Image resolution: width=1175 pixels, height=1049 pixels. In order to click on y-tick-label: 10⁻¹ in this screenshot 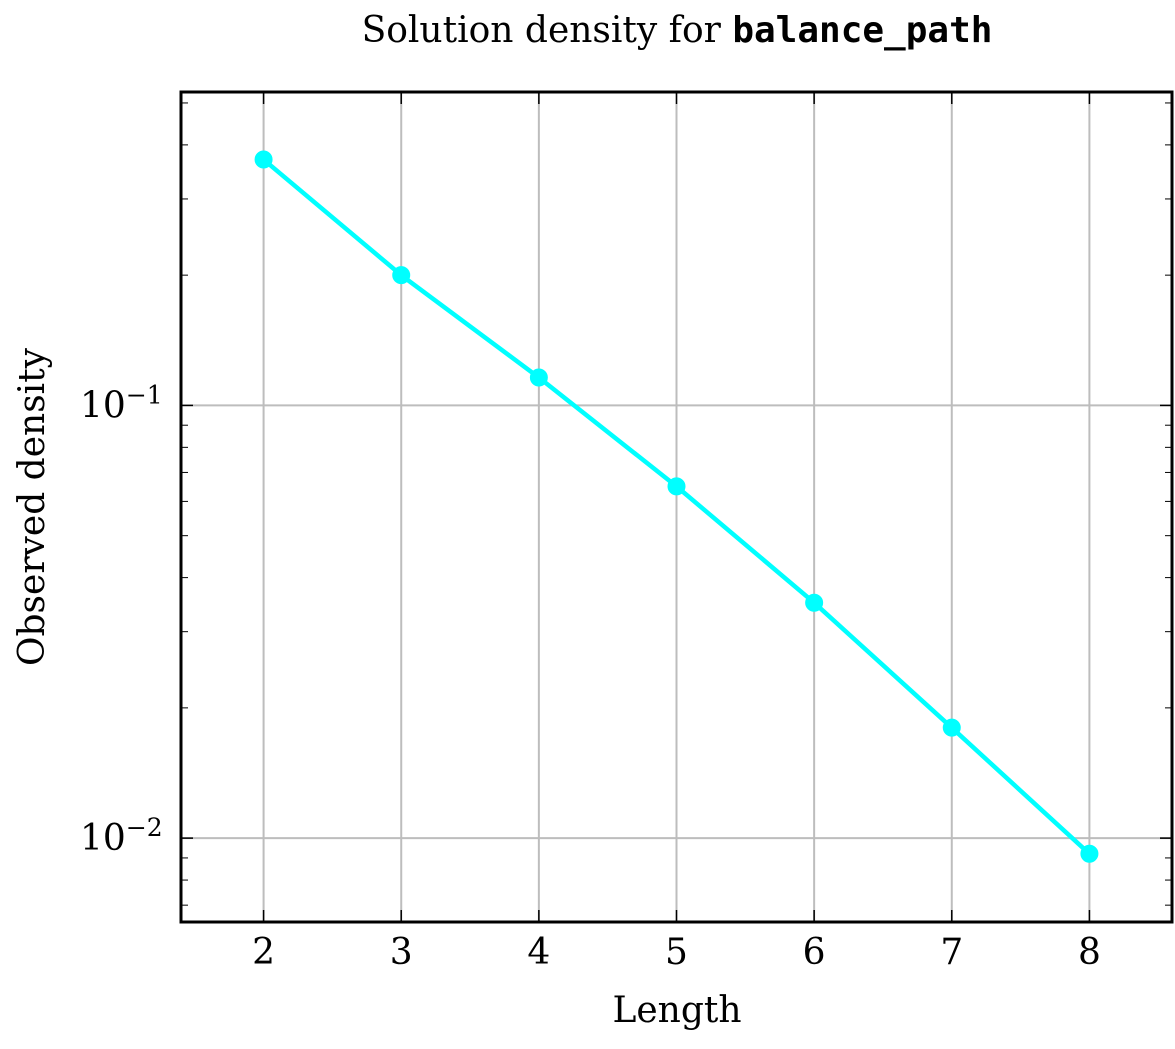, I will do `click(121, 403)`.